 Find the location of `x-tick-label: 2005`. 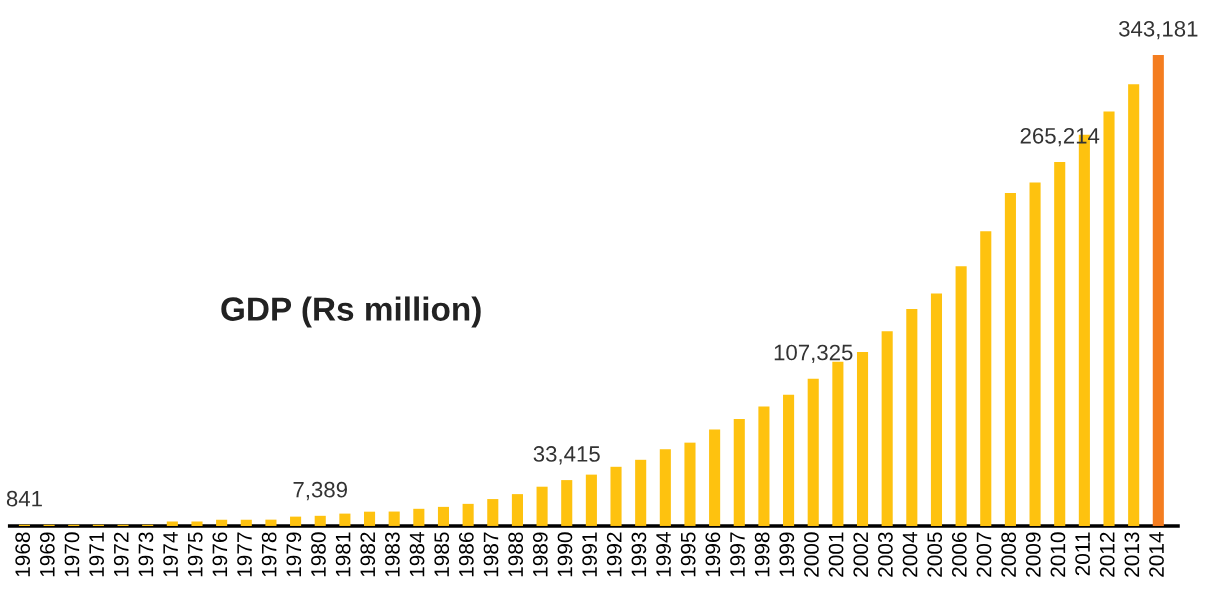

x-tick-label: 2005 is located at coordinates (935, 554).